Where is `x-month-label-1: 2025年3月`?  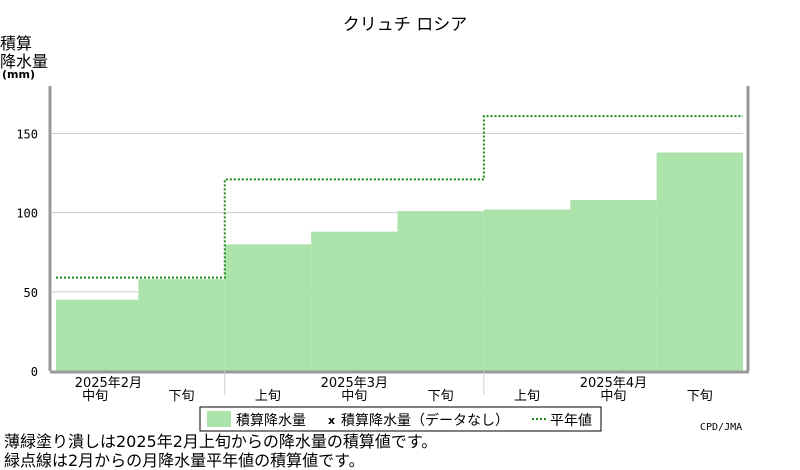
x-month-label-1: 2025年3月 is located at coordinates (354, 383).